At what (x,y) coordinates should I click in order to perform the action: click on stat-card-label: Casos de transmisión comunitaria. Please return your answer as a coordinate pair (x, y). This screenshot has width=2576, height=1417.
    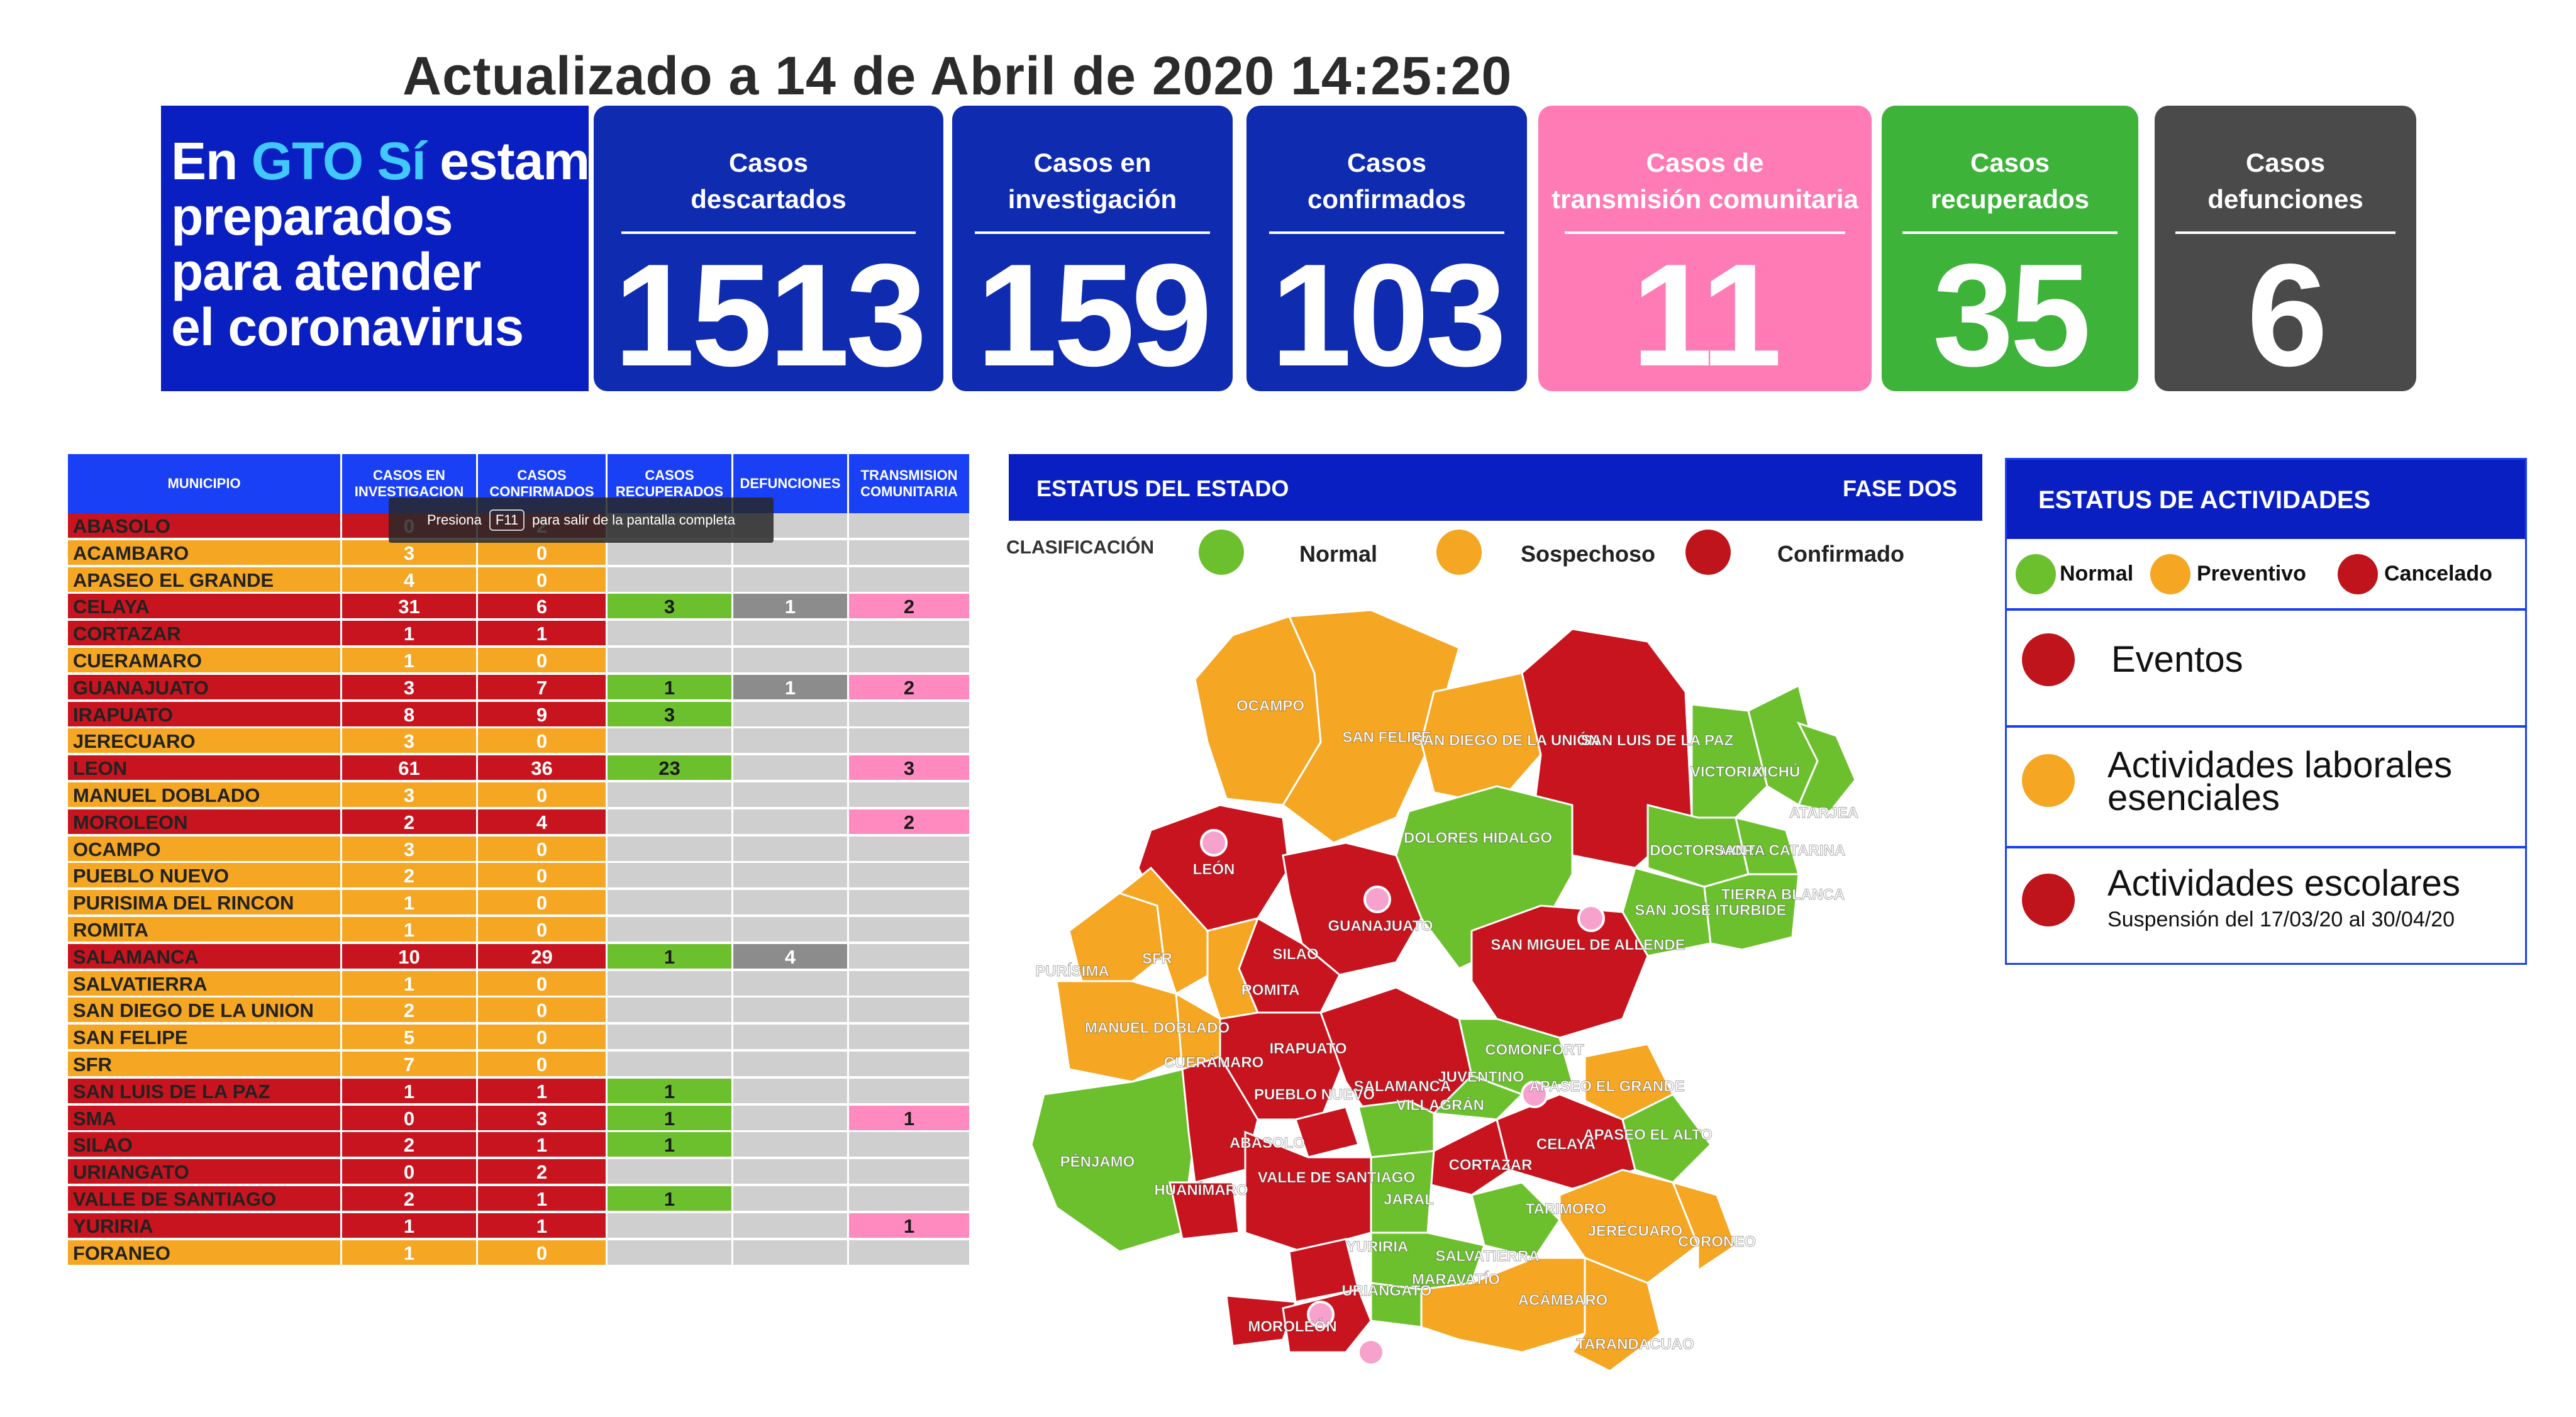
    Looking at the image, I should click on (1705, 181).